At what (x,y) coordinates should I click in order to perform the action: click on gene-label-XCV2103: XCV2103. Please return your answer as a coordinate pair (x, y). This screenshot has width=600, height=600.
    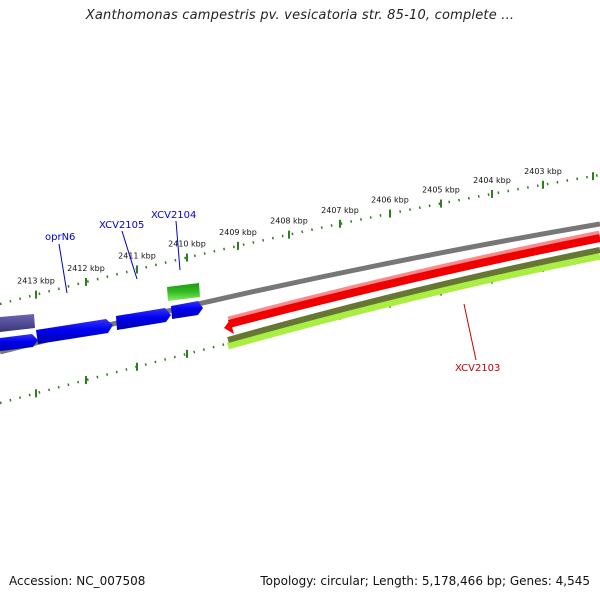
    Looking at the image, I should click on (477, 368).